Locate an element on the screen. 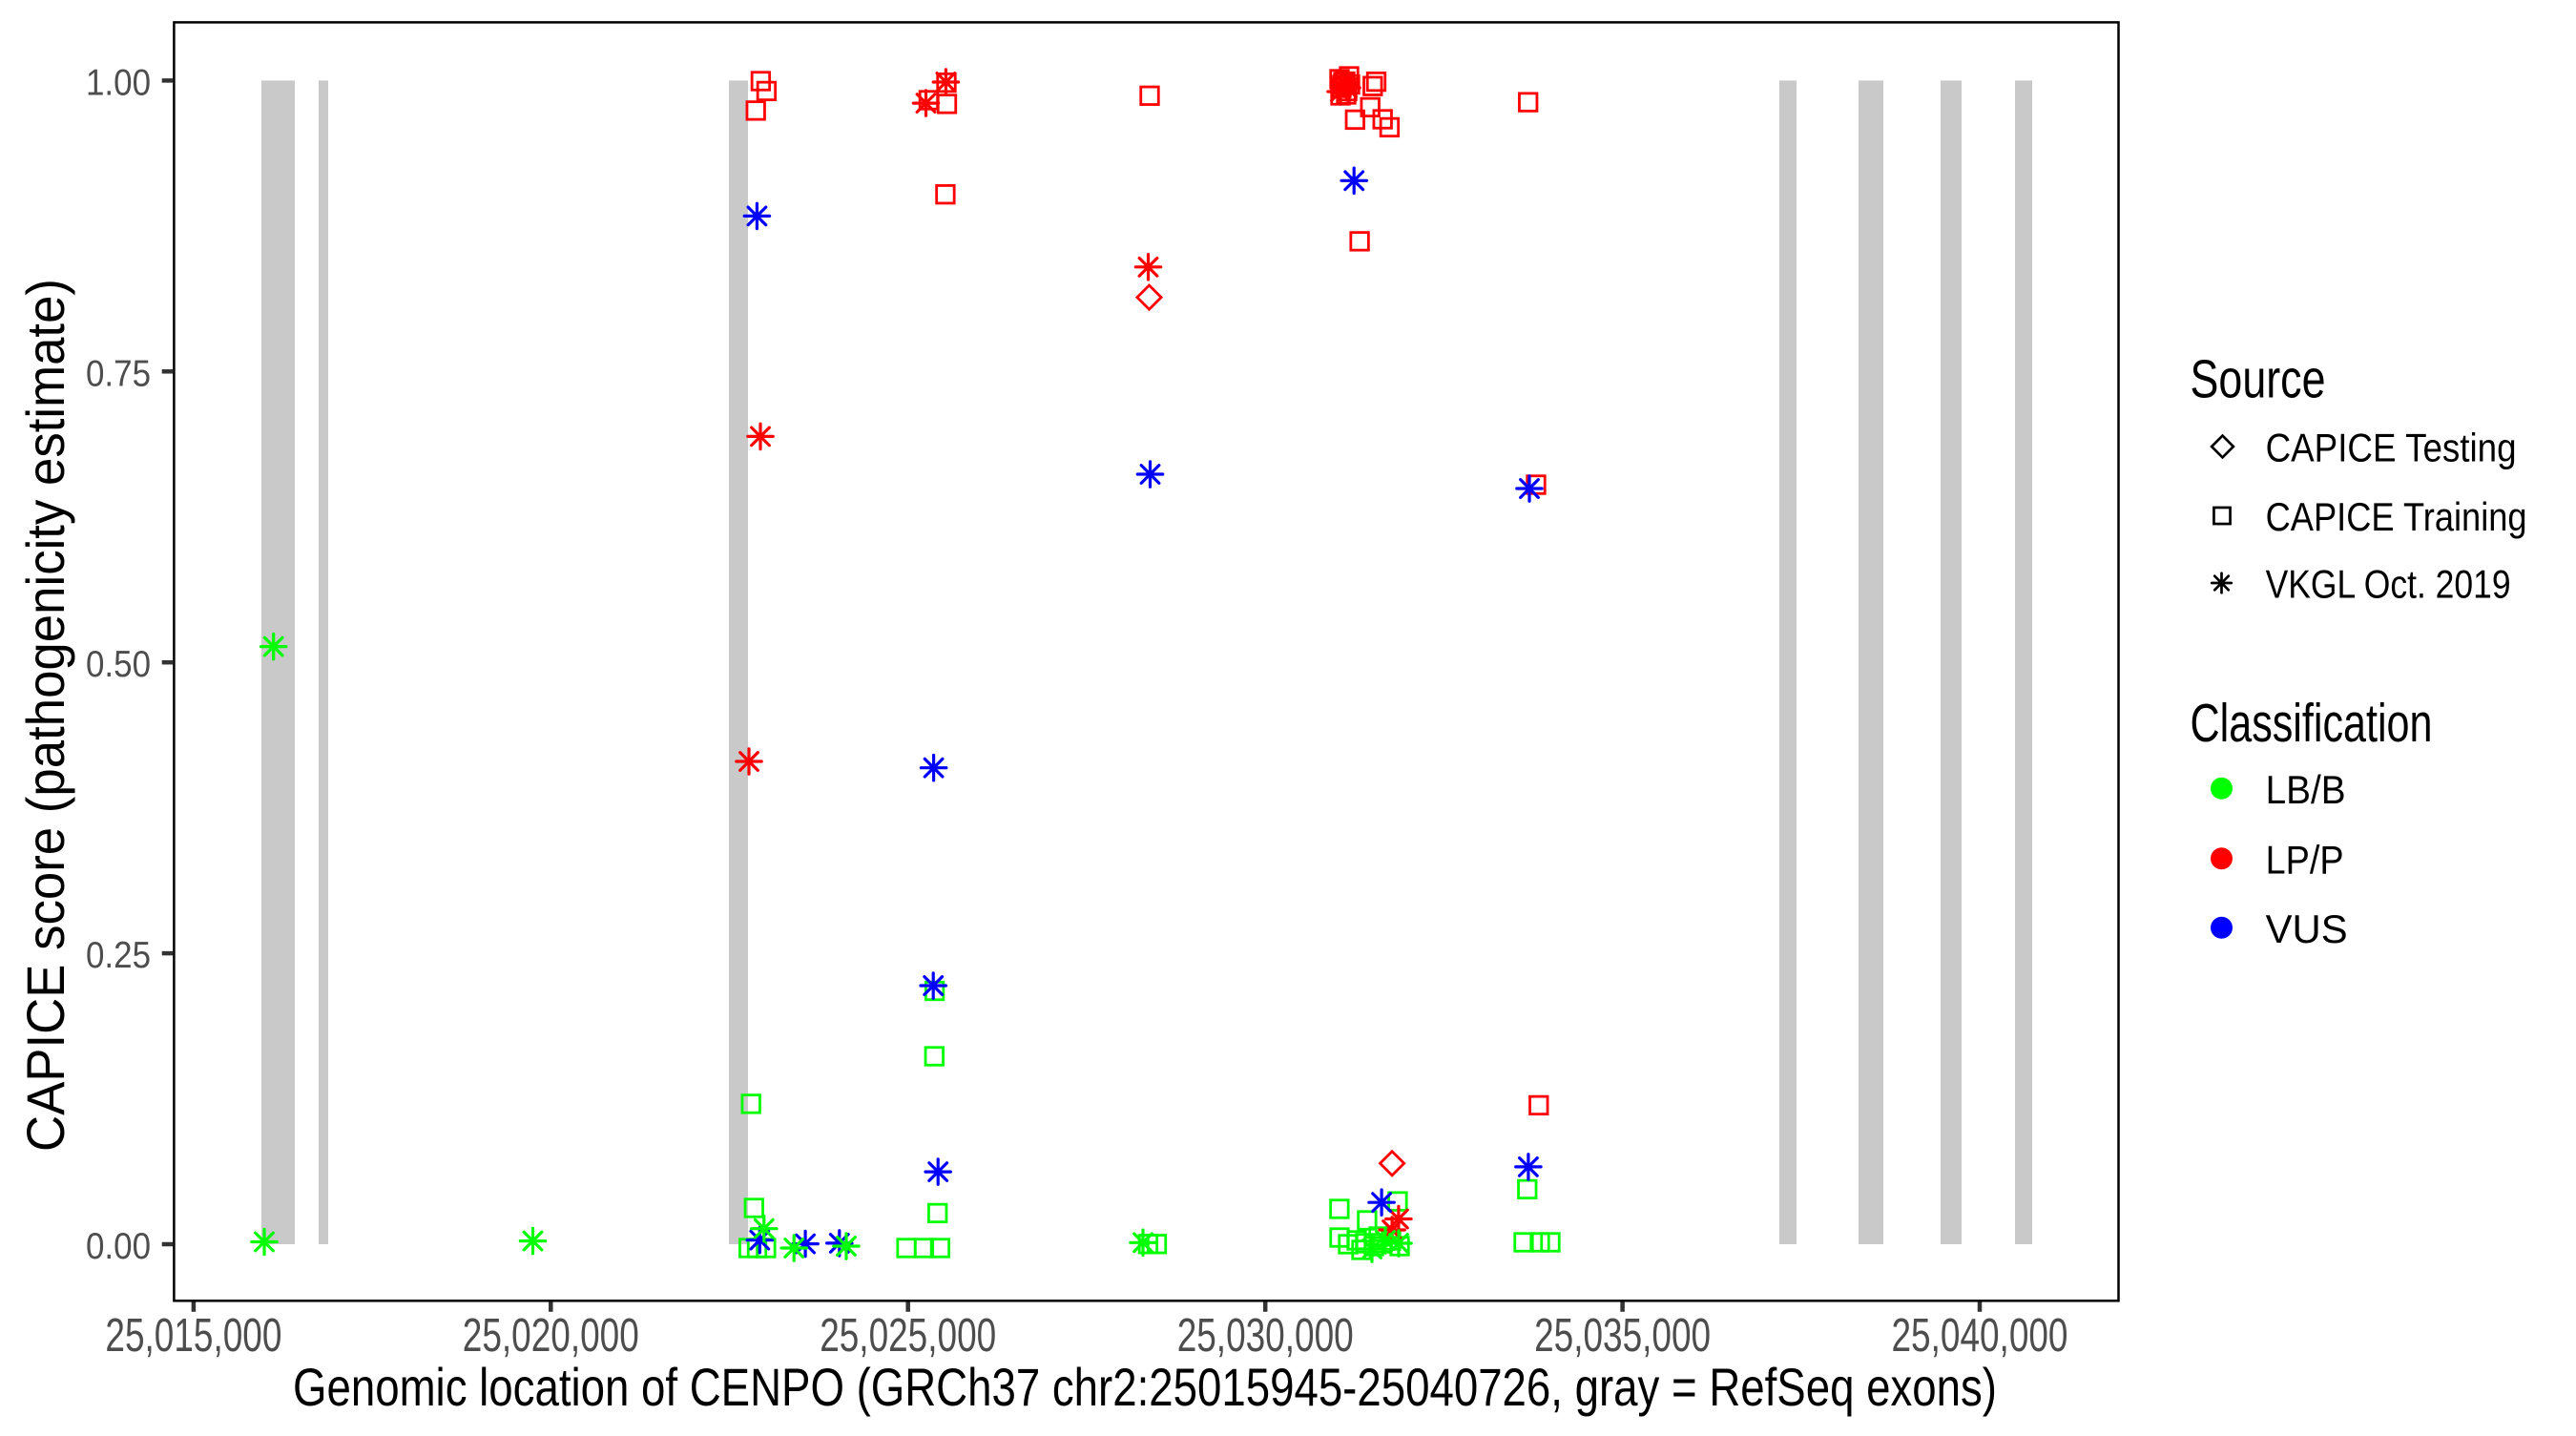 The width and height of the screenshot is (2576, 1436). svg-text: 0.00 is located at coordinates (118, 1246).